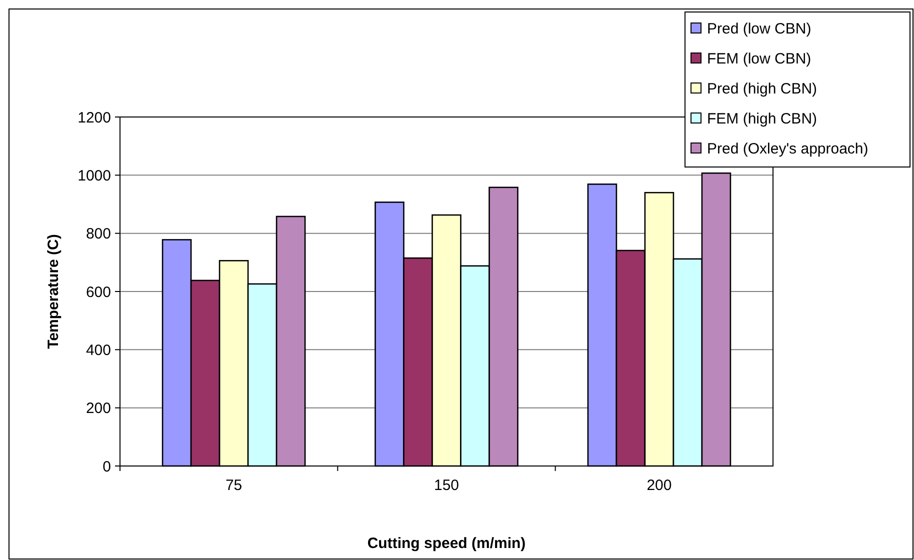 The width and height of the screenshot is (914, 560). What do you see at coordinates (98, 292) in the screenshot?
I see `y-tick-label: 600` at bounding box center [98, 292].